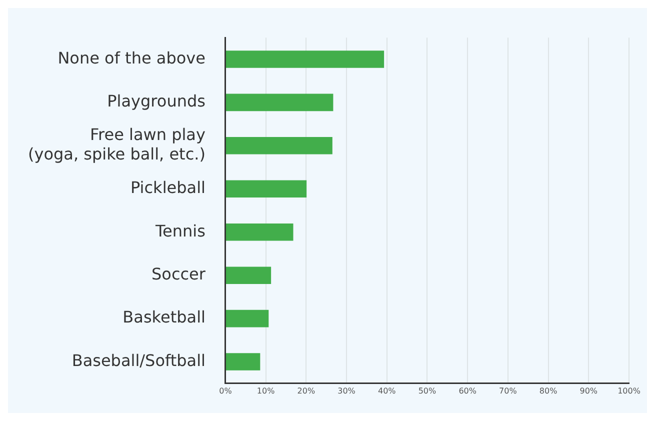 Image resolution: width=655 pixels, height=421 pixels. I want to click on x-tick-label: 100%, so click(629, 391).